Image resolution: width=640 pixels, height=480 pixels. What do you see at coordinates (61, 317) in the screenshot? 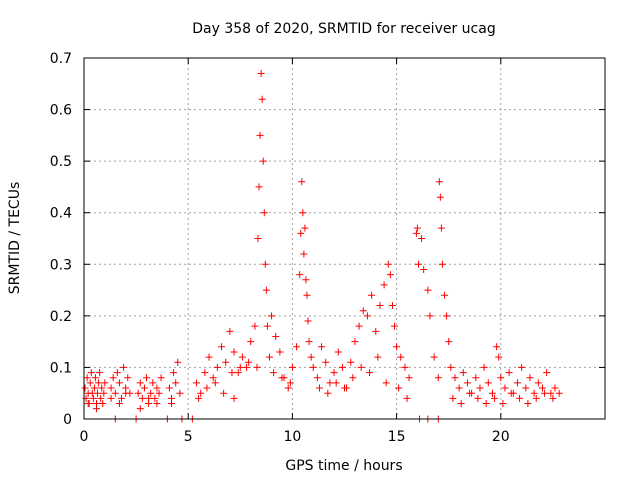
I see `y-tick-label: 0.2` at bounding box center [61, 317].